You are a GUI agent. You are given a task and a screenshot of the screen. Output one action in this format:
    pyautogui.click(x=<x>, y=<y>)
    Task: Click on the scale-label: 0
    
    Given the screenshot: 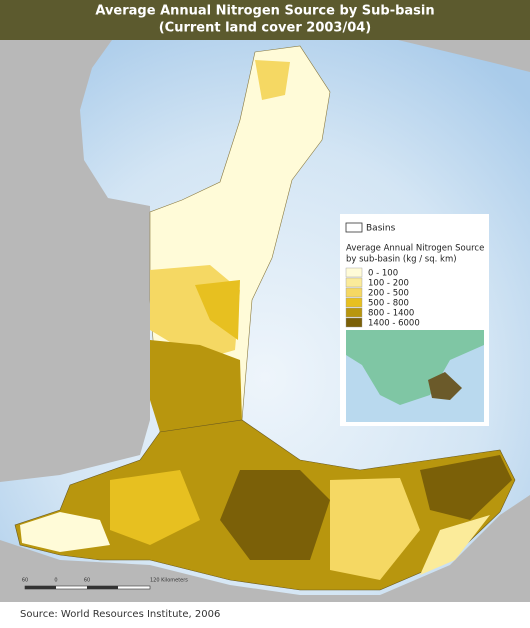 What is the action you would take?
    pyautogui.click(x=55, y=581)
    